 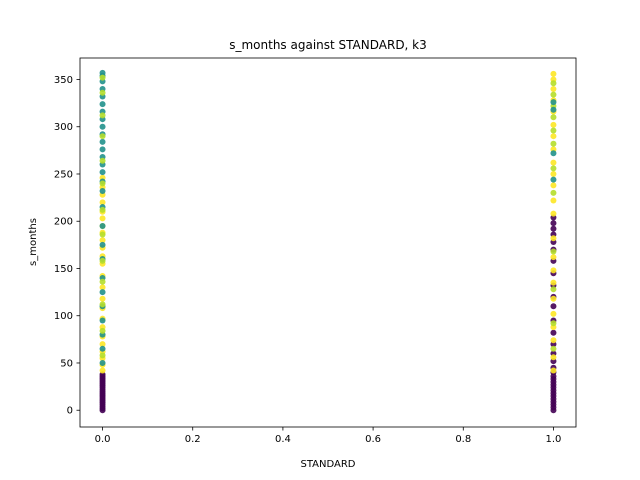 What do you see at coordinates (327, 464) in the screenshot?
I see `x-axis-label: STANDARD` at bounding box center [327, 464].